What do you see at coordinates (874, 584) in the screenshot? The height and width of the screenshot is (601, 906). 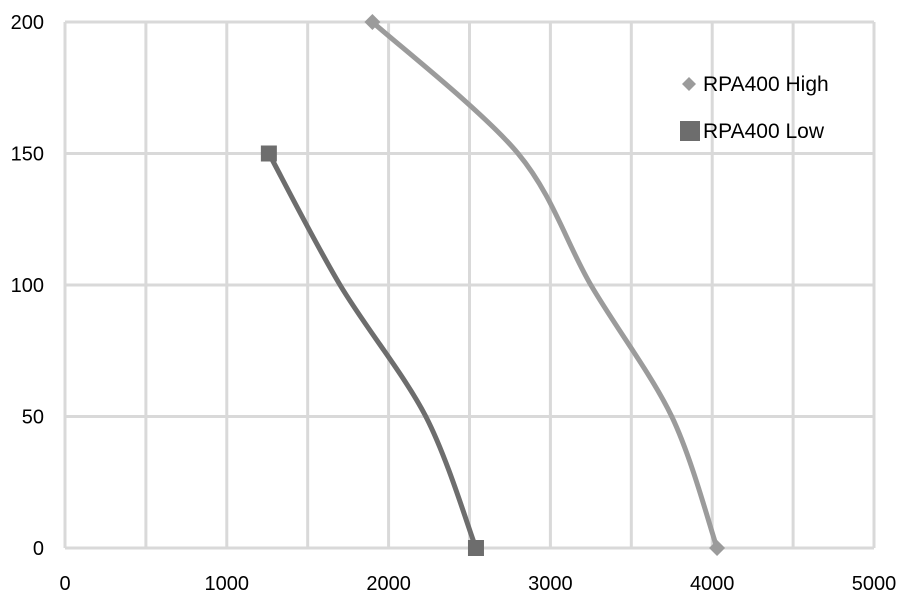 I see `x-tick-label: 5000` at bounding box center [874, 584].